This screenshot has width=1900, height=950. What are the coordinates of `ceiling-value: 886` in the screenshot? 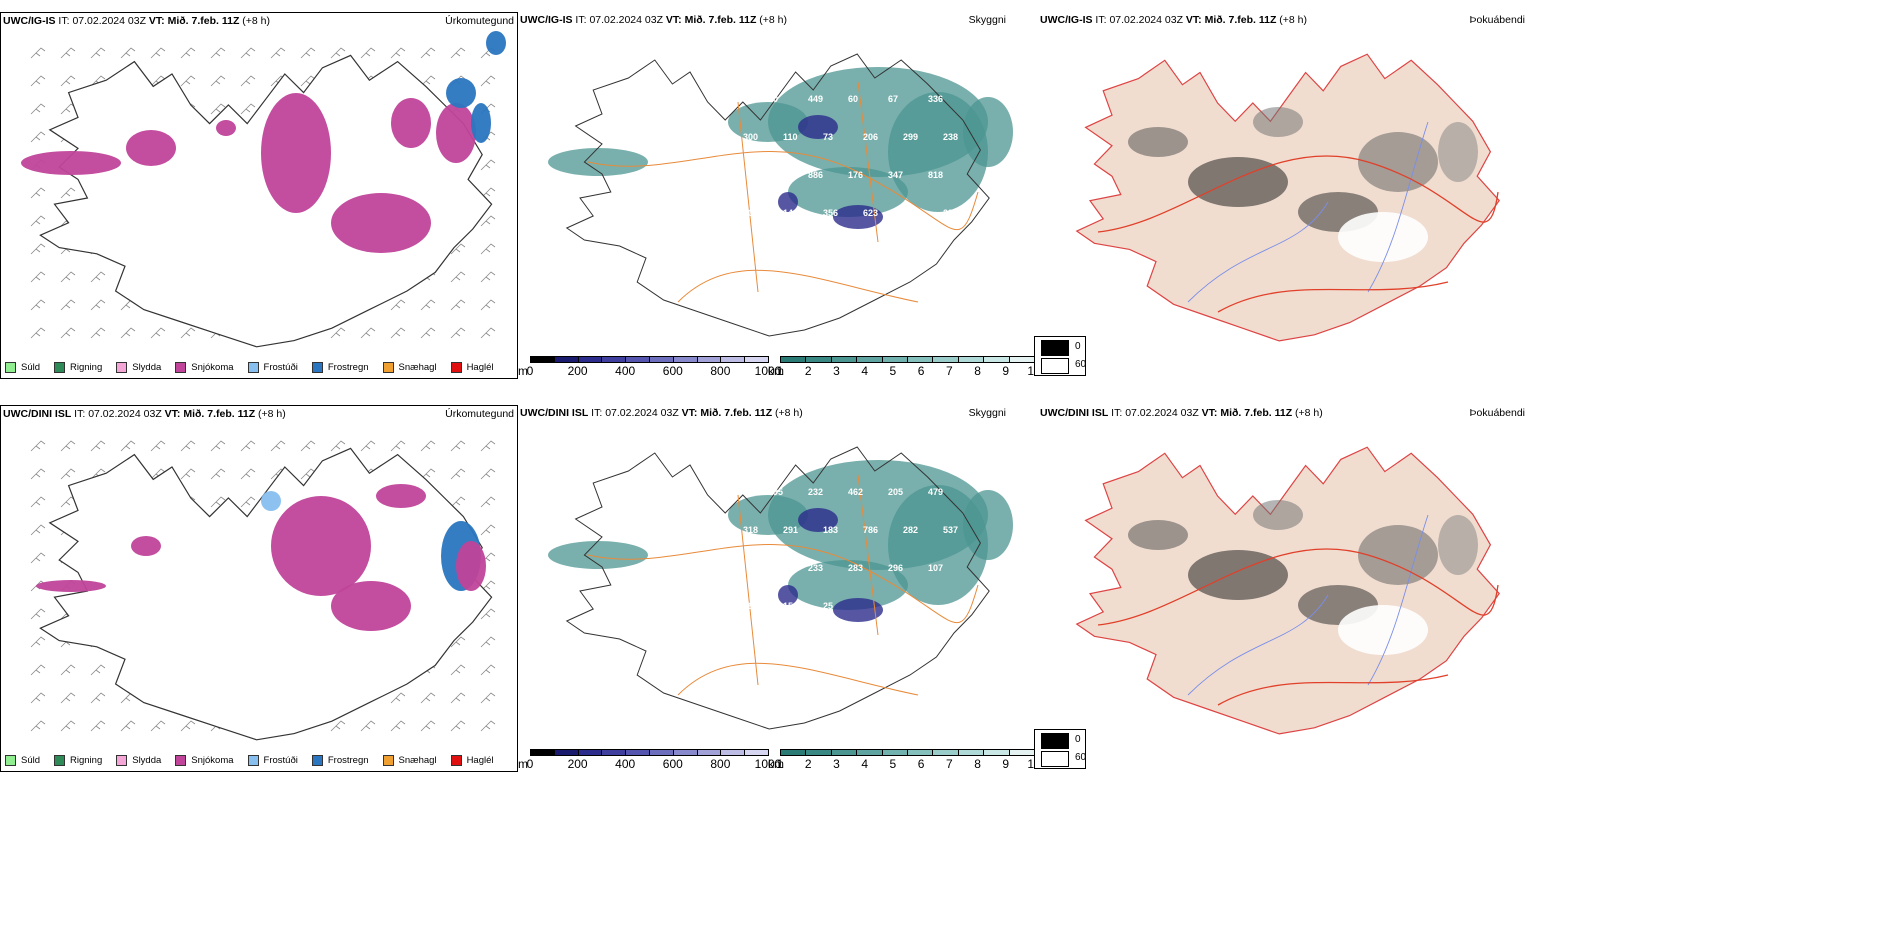 It's located at (815, 175).